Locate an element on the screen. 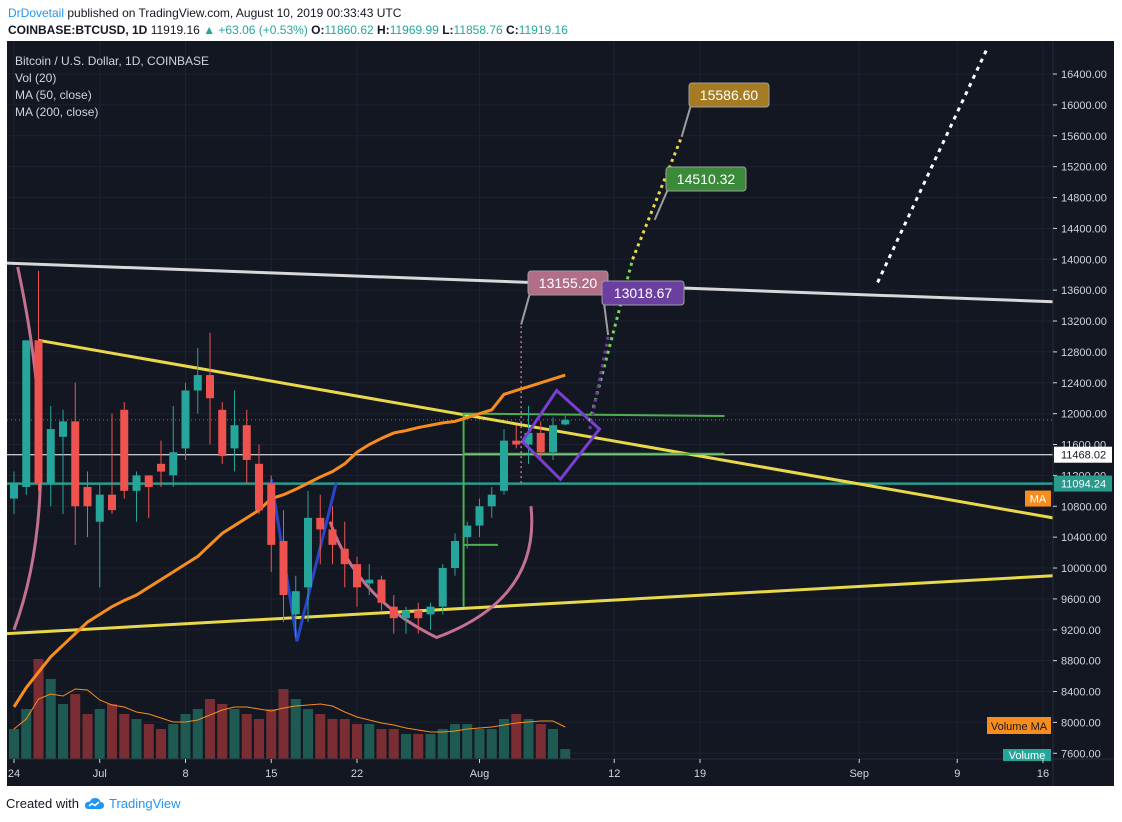 This screenshot has width=1122, height=822. y-tick-label: 15200.00 is located at coordinates (1084, 168).